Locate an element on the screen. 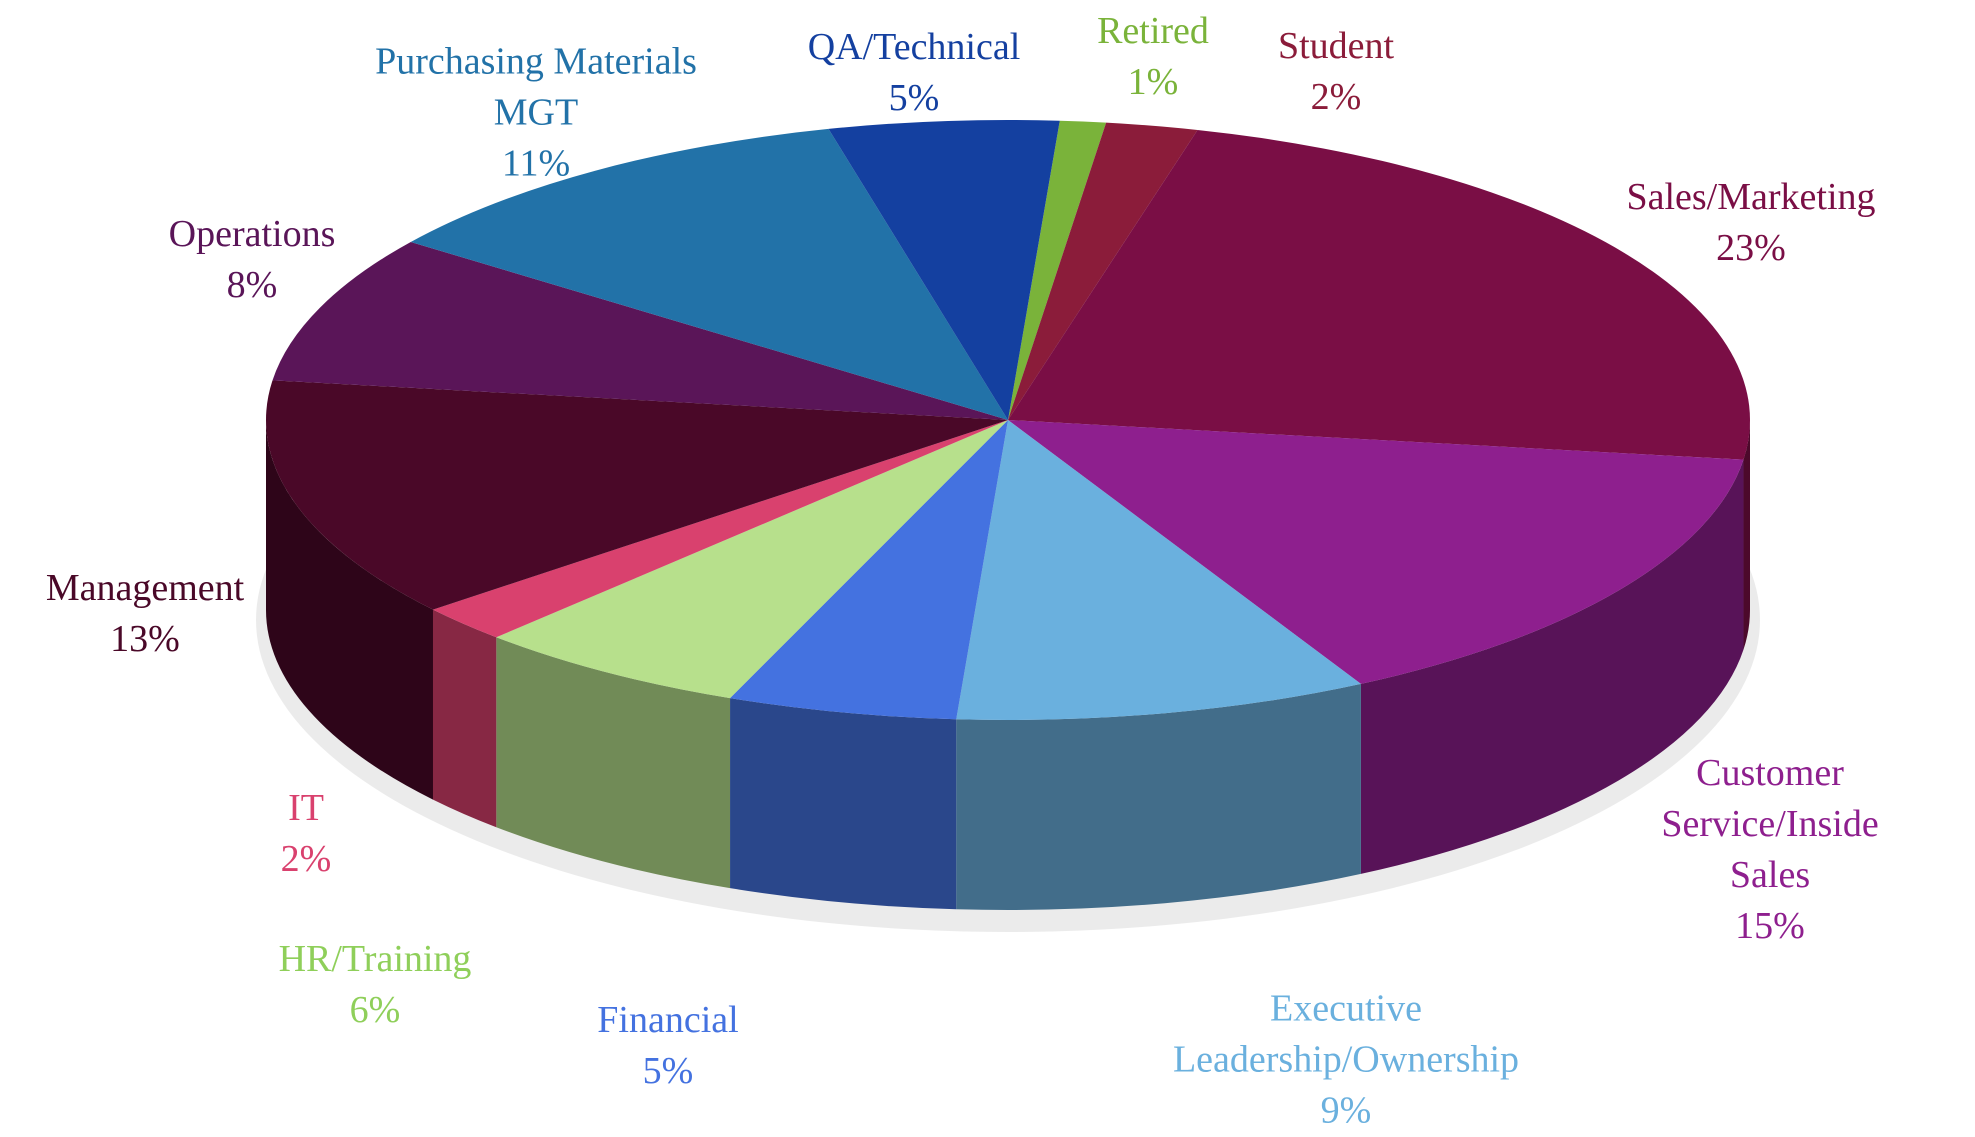  category-name: HR/Training is located at coordinates (375, 959).